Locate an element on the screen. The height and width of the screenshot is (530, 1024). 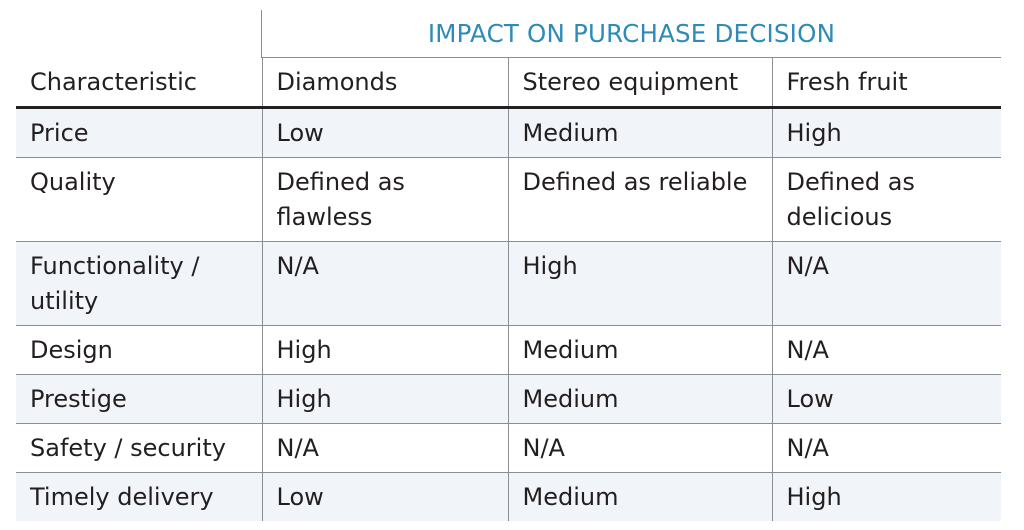
table-row: Prestige High Medium Low is located at coordinates (508, 399).